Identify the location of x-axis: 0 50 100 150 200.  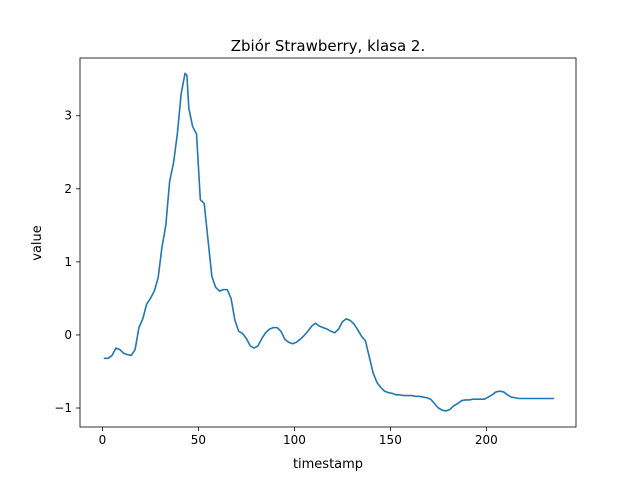
(298, 437).